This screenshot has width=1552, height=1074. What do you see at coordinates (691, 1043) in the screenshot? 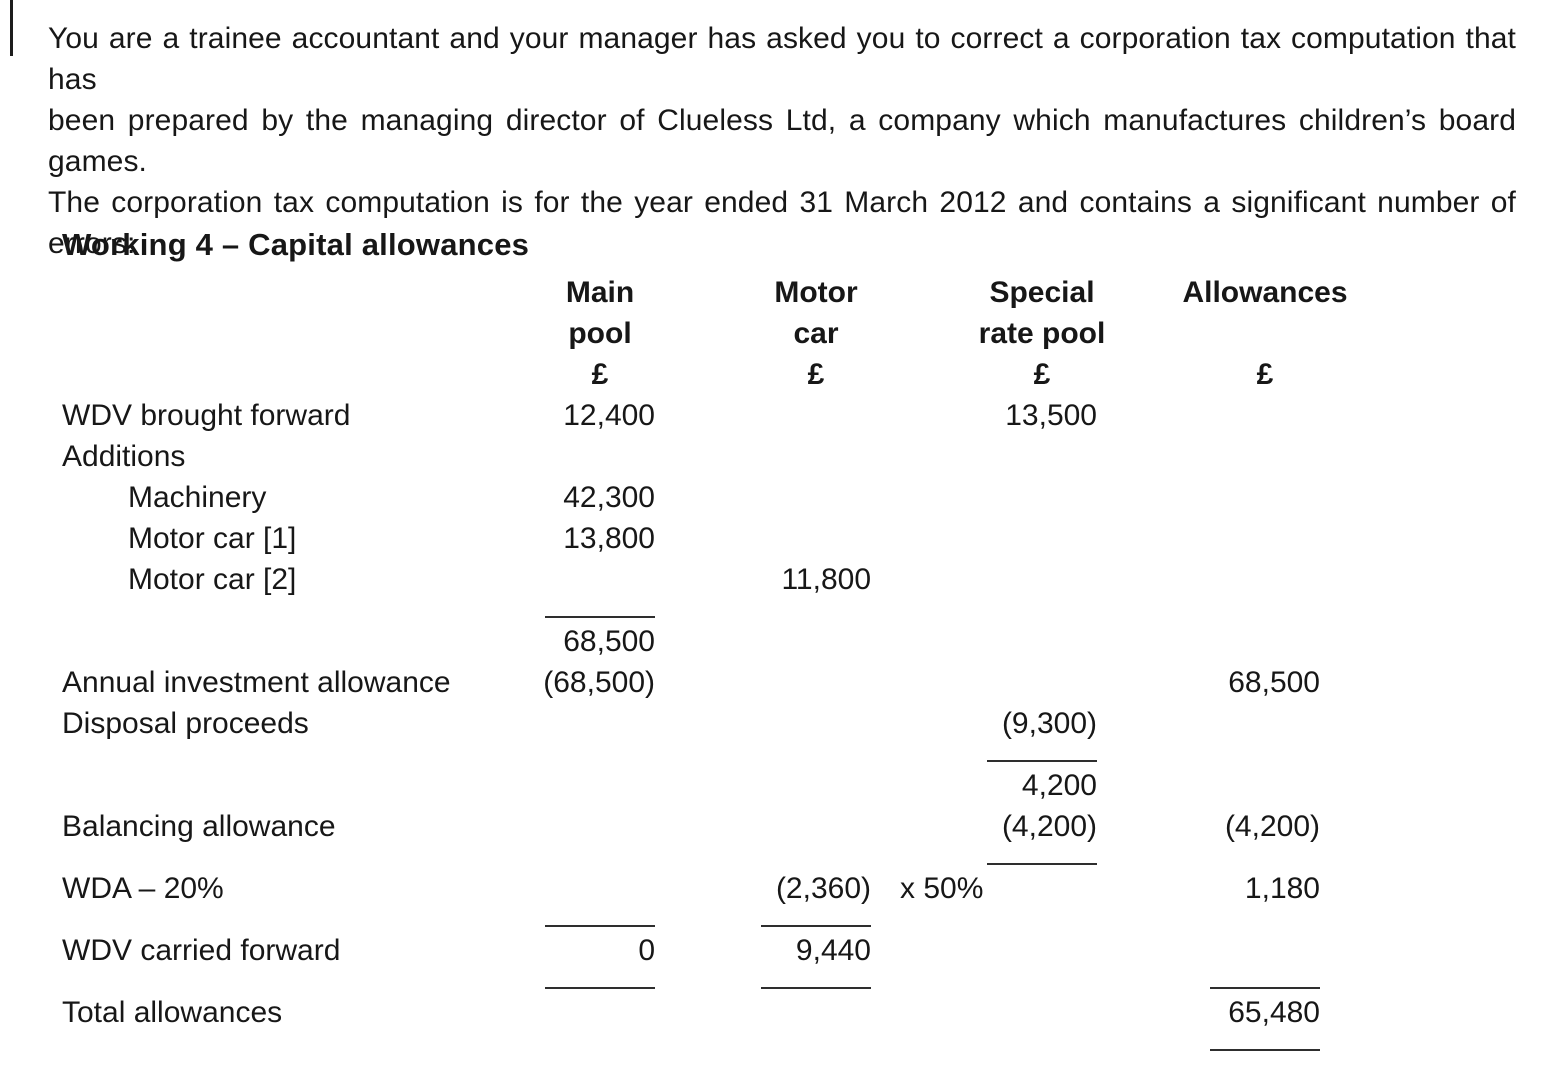
I see `total-rule-row` at bounding box center [691, 1043].